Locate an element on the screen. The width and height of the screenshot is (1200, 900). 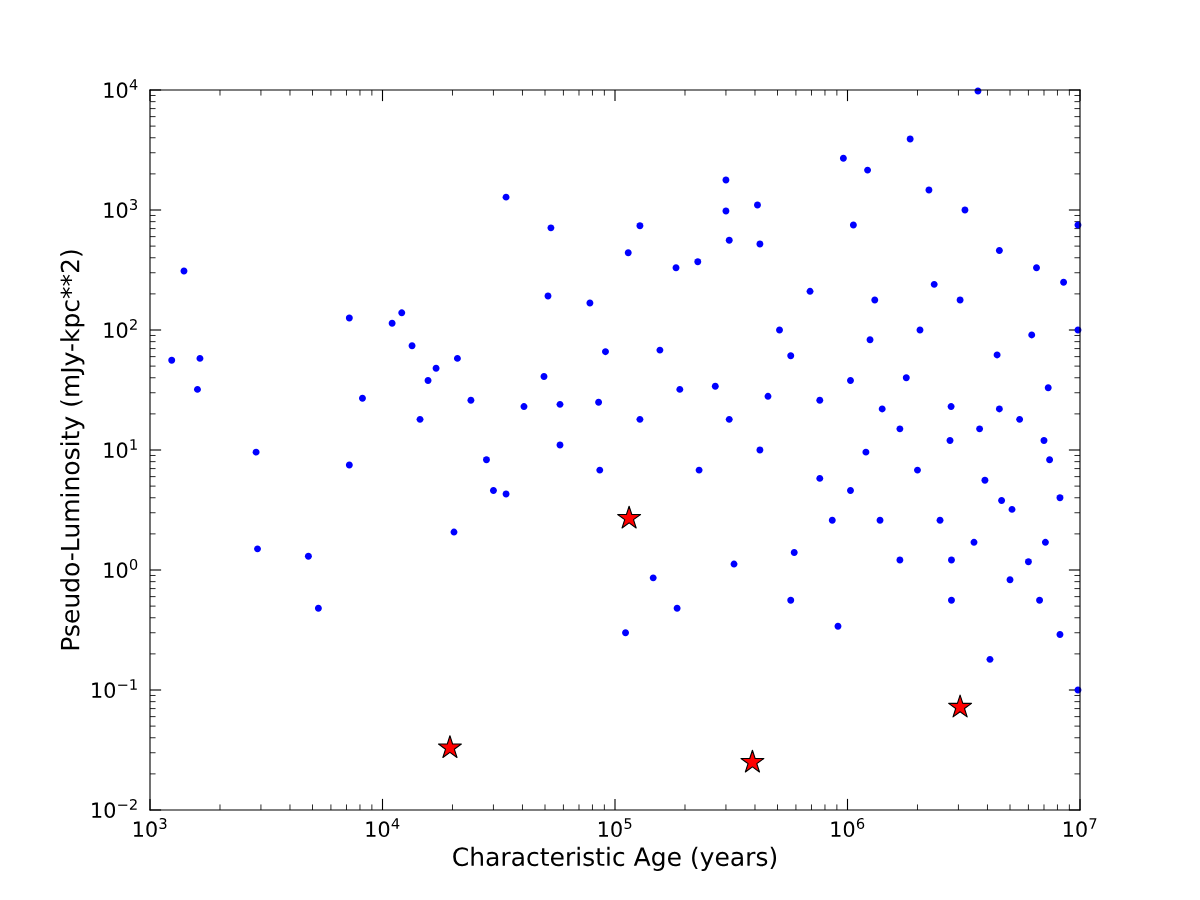
x-tick-label: 10$^{3}$ is located at coordinates (150, 827).